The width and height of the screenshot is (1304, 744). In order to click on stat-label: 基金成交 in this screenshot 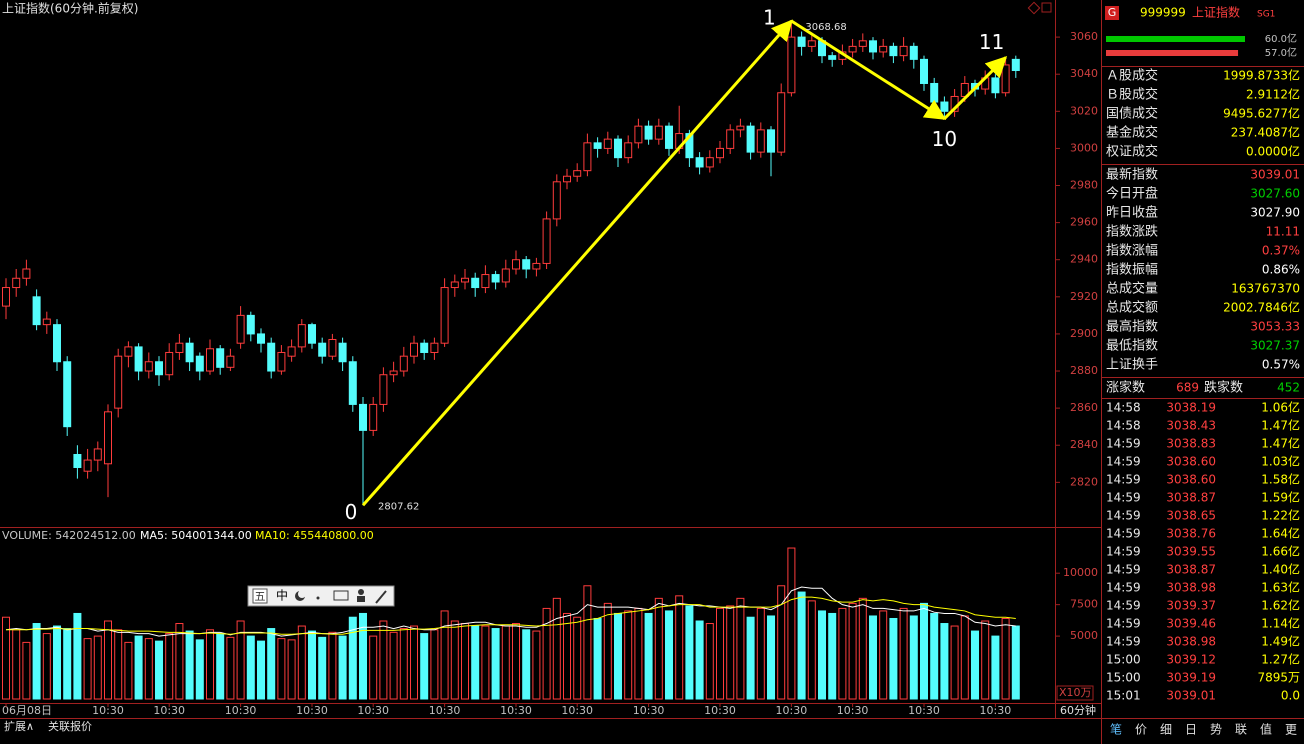, I will do `click(1132, 133)`.